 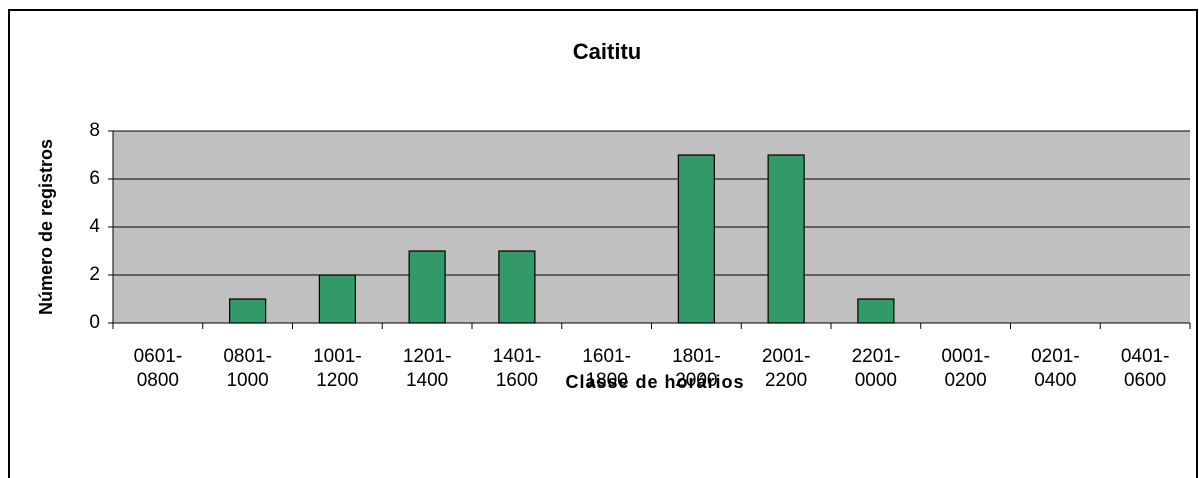 I want to click on x-tick-label: 0401-0600, so click(x=1145, y=368).